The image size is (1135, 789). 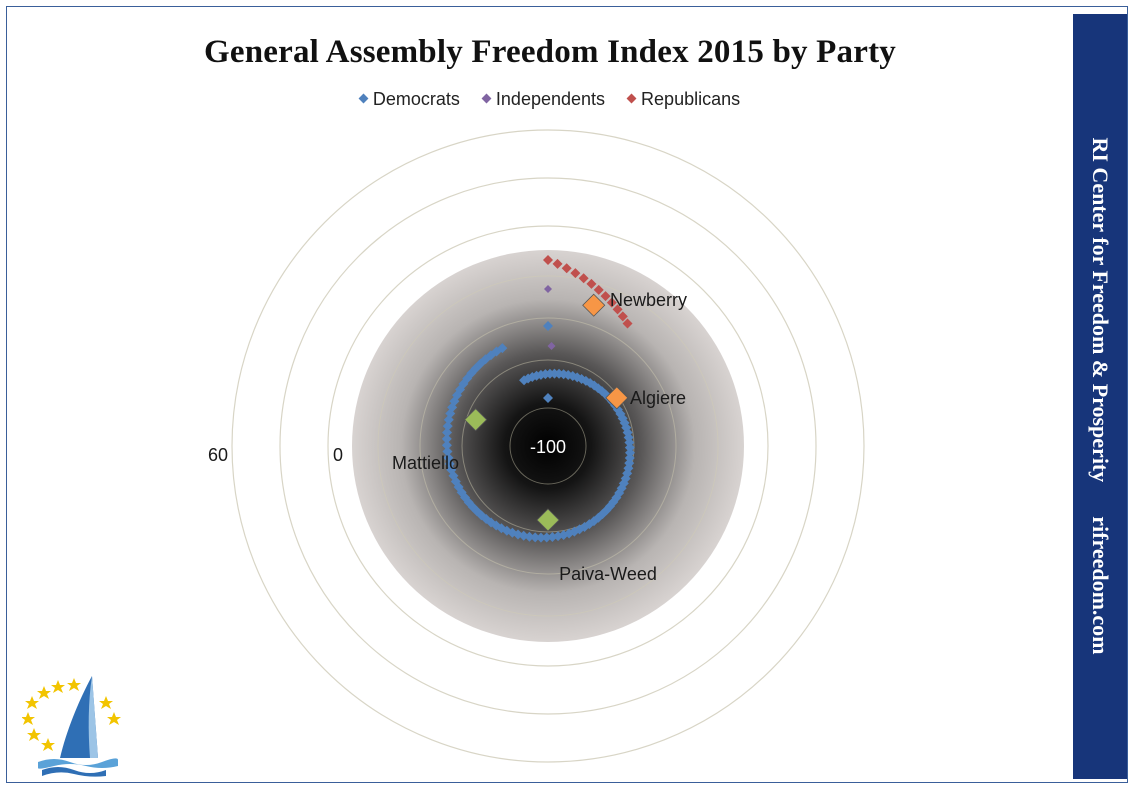 I want to click on data-points, so click(x=538, y=399).